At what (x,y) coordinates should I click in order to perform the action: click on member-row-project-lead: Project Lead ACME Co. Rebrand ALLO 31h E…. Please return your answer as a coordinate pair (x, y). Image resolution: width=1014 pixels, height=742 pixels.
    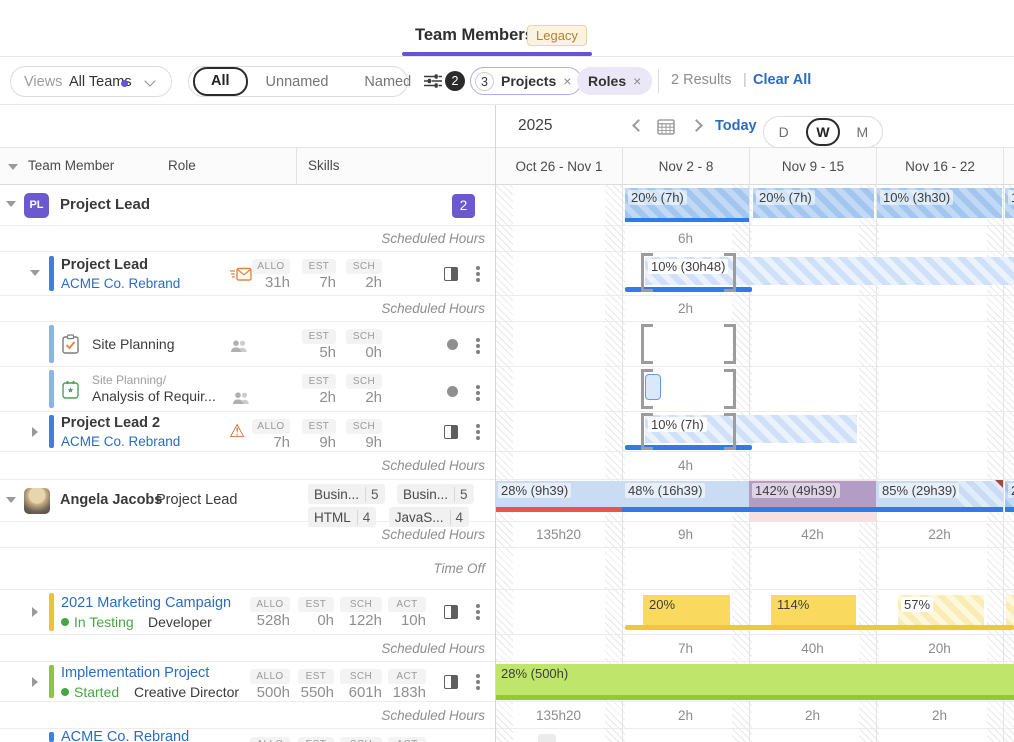
    Looking at the image, I should click on (507, 274).